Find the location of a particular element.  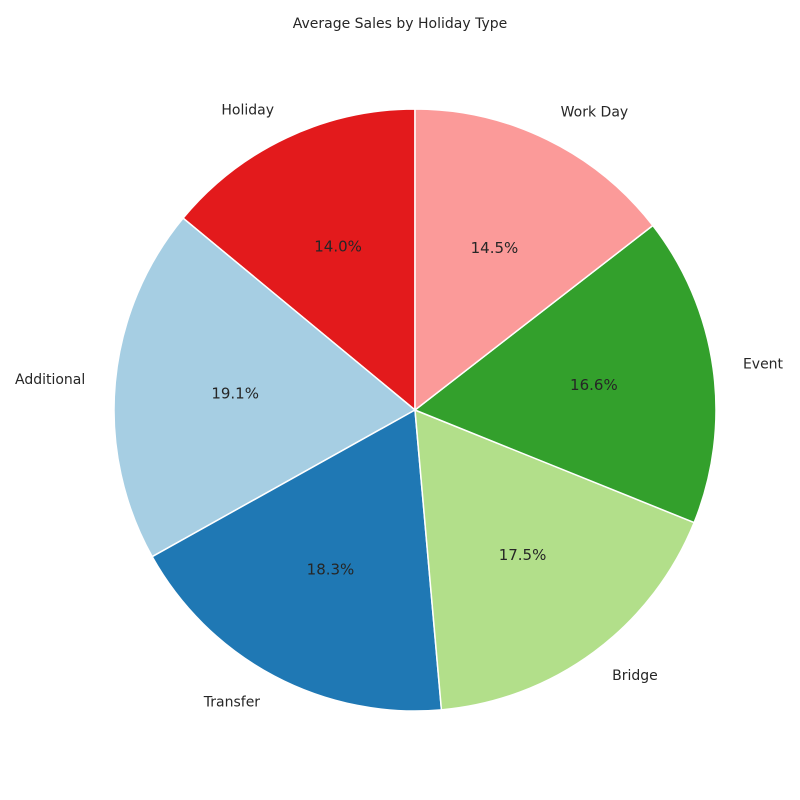

pie-slice-work-day is located at coordinates (534, 260).